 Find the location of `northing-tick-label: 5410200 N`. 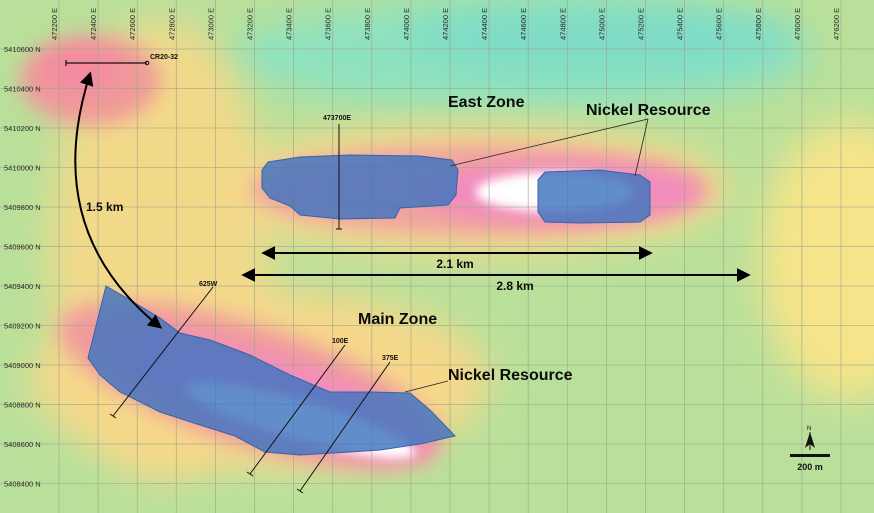

northing-tick-label: 5410200 N is located at coordinates (22, 128).